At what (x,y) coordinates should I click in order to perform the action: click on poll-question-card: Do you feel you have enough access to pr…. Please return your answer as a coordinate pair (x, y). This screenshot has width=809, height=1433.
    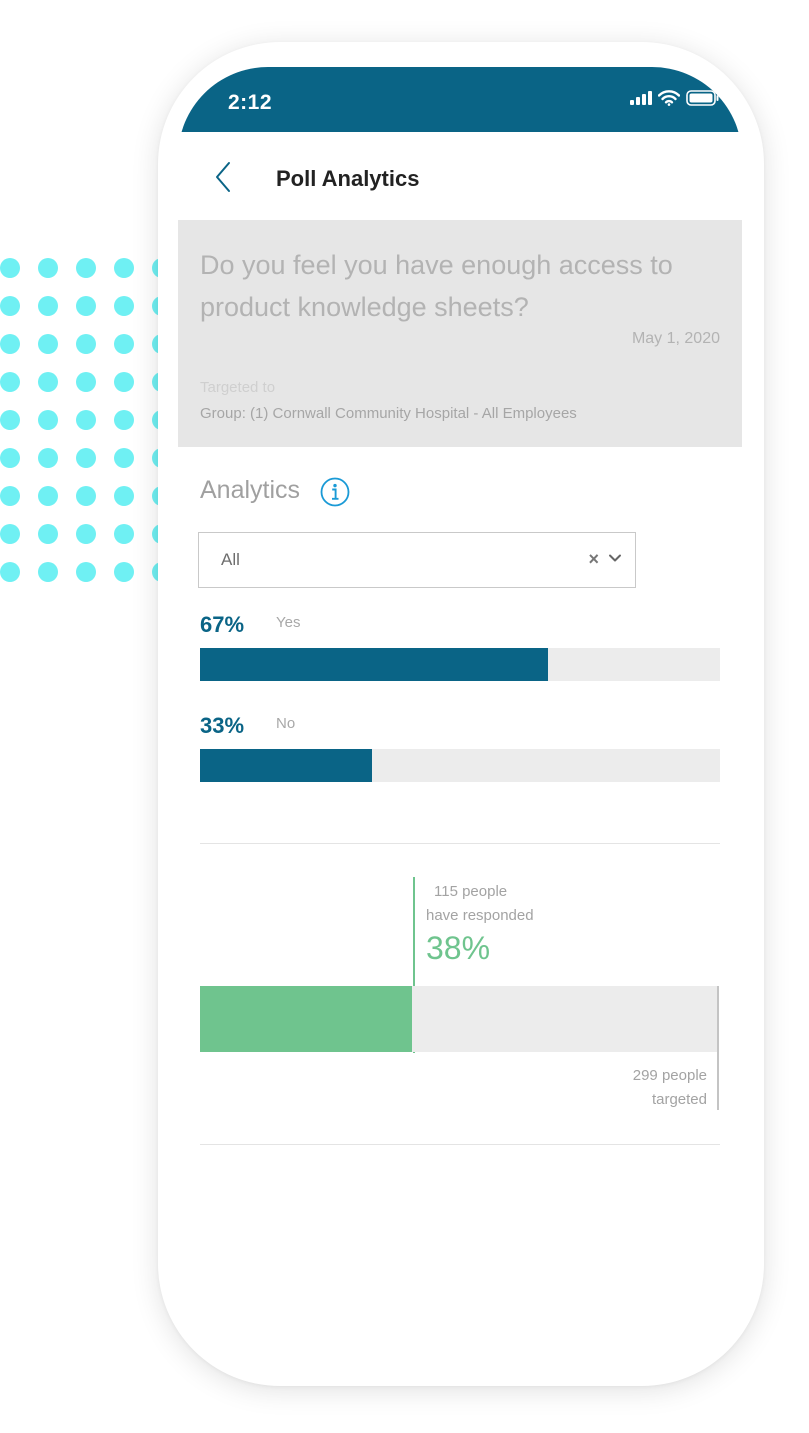
    Looking at the image, I should click on (460, 333).